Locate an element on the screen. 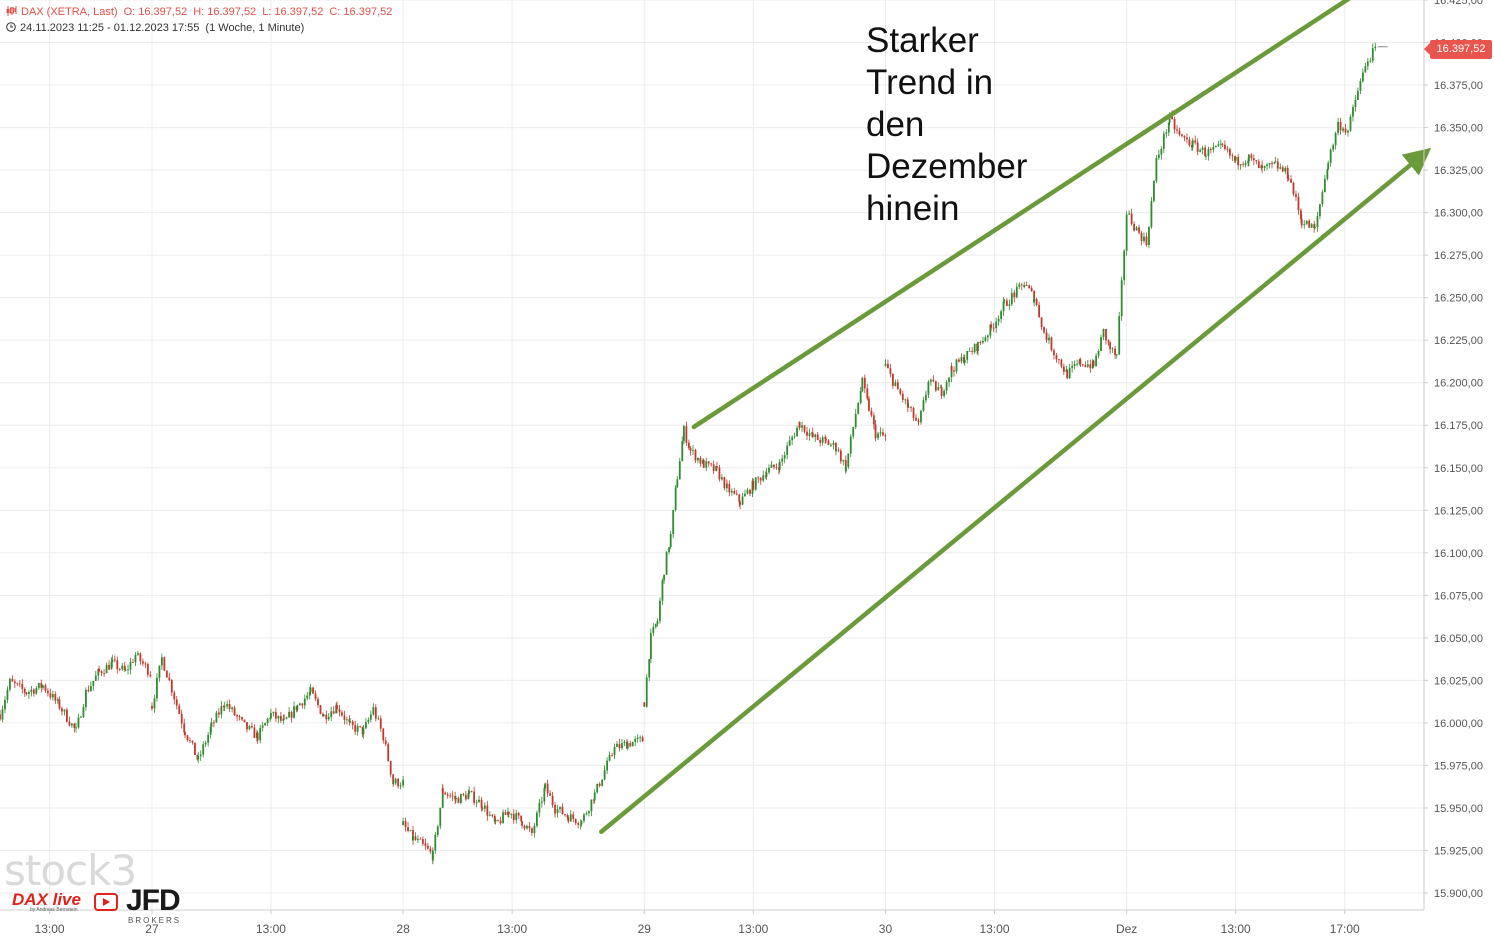  x-tick-label: 17:00 is located at coordinates (1345, 929).